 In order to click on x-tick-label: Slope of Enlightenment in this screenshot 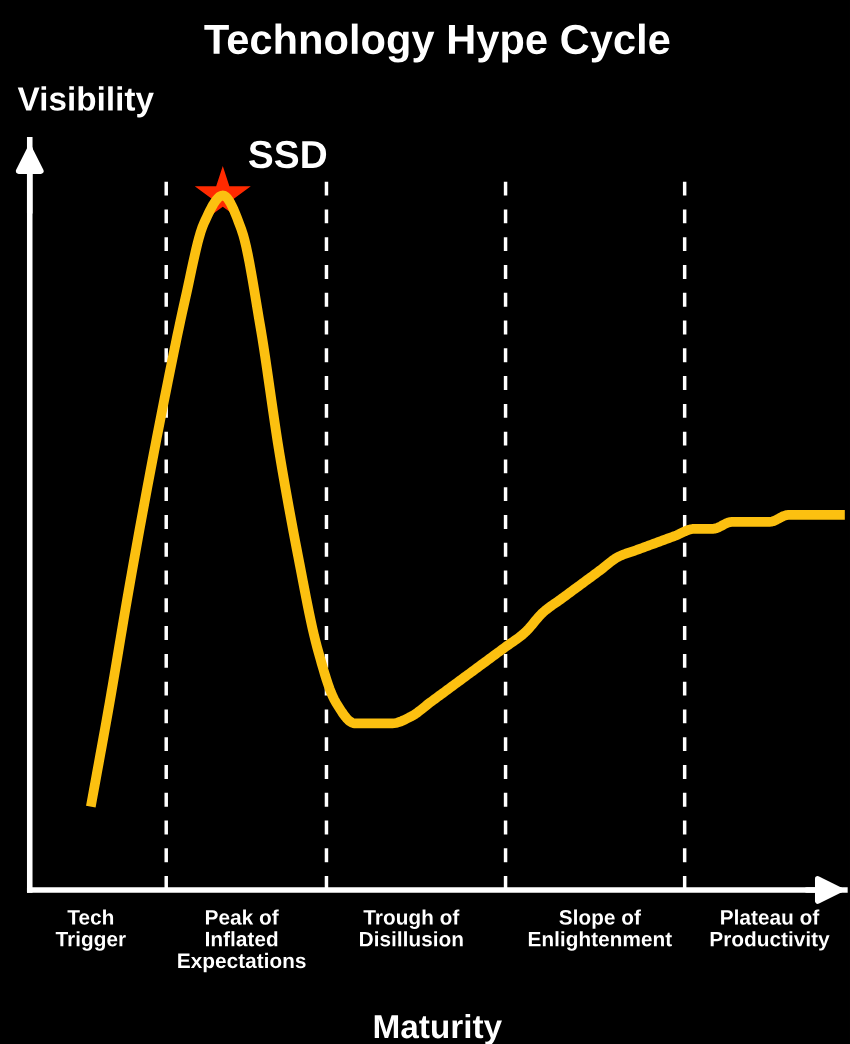, I will do `click(600, 930)`.